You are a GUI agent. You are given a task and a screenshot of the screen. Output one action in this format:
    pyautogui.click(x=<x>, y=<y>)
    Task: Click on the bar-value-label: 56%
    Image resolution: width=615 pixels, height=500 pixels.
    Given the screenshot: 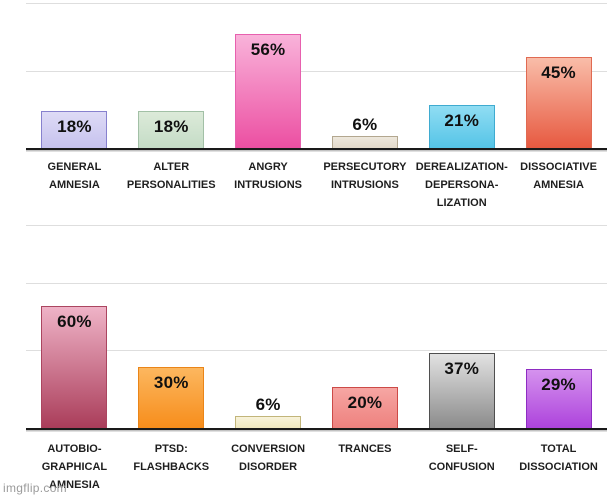 What is the action you would take?
    pyautogui.click(x=268, y=49)
    